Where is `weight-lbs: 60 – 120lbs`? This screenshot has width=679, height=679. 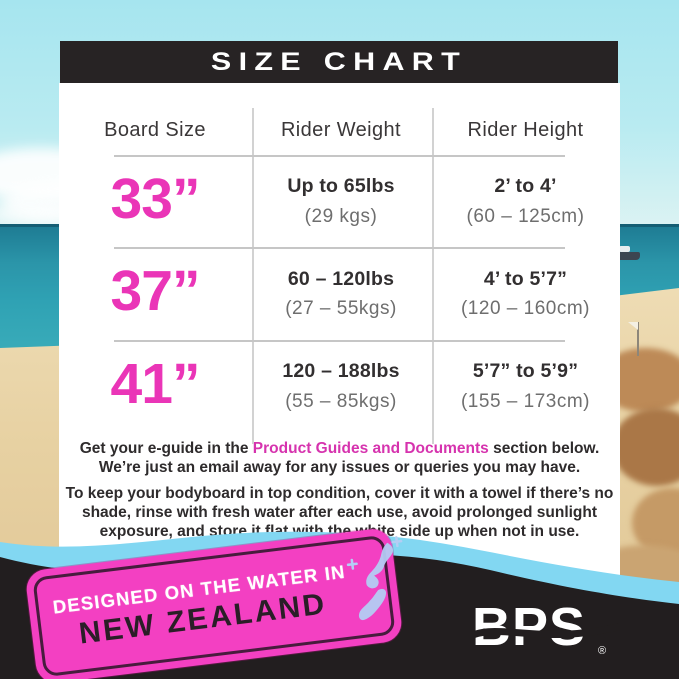 weight-lbs: 60 – 120lbs is located at coordinates (341, 278).